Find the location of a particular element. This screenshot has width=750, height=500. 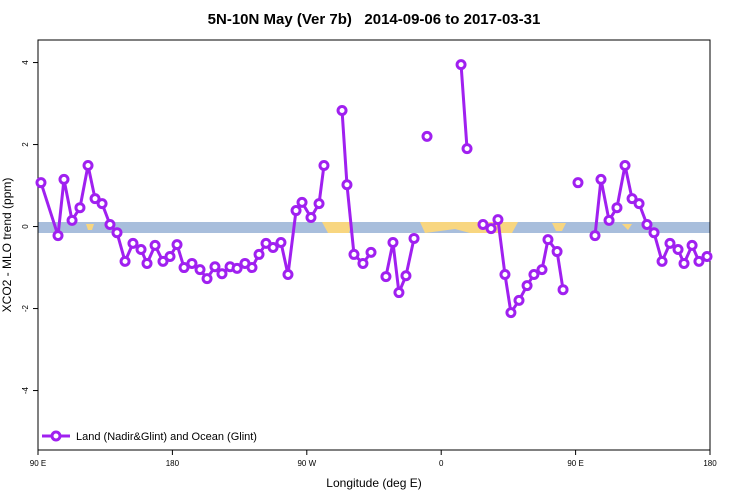

y-tick-label: -2 is located at coordinates (25, 308).